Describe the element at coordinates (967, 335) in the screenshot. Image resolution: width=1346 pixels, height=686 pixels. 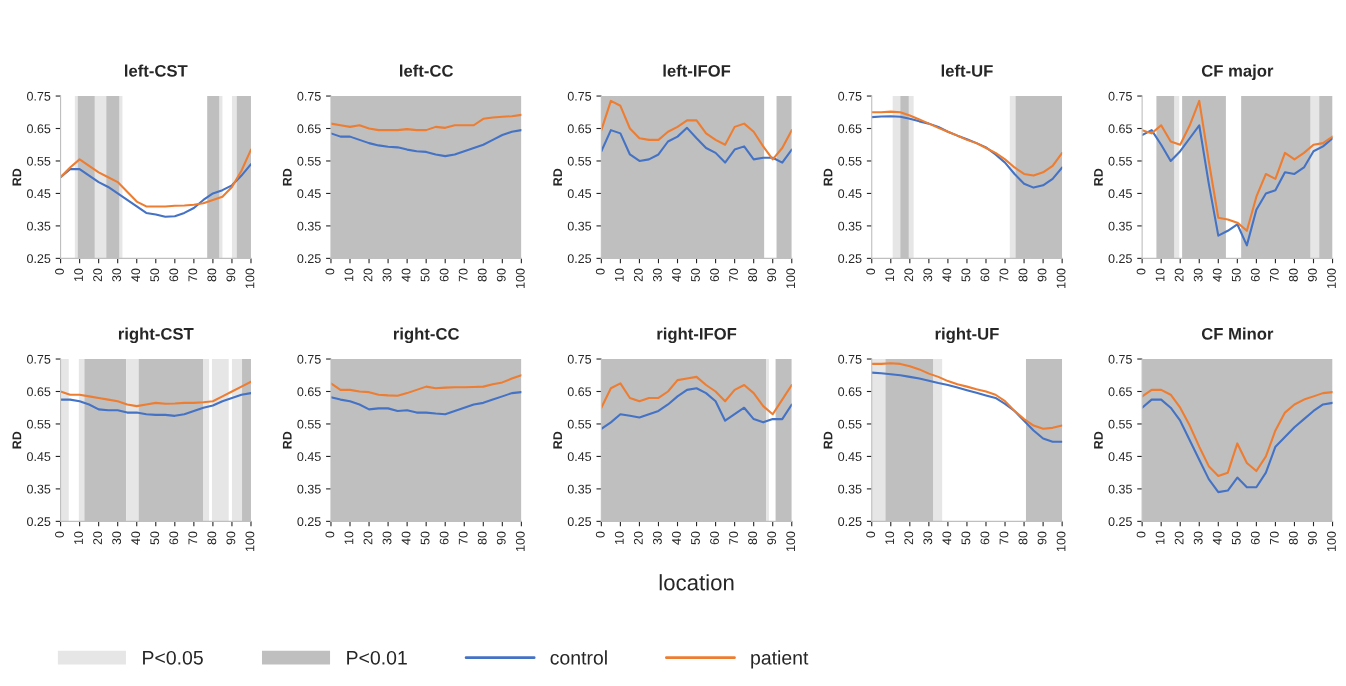
I see `chart-title: right-UF` at that location.